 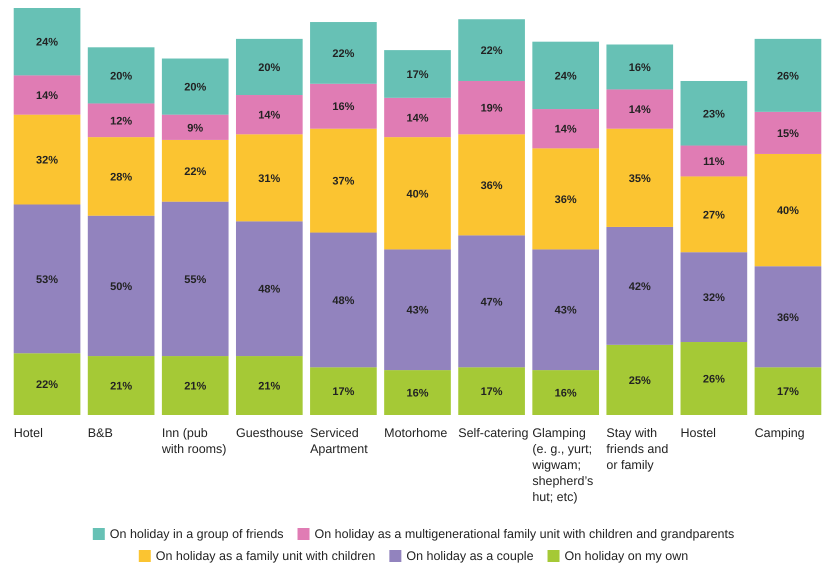 I want to click on x-tick-label: Serviced Apartment, so click(x=339, y=441).